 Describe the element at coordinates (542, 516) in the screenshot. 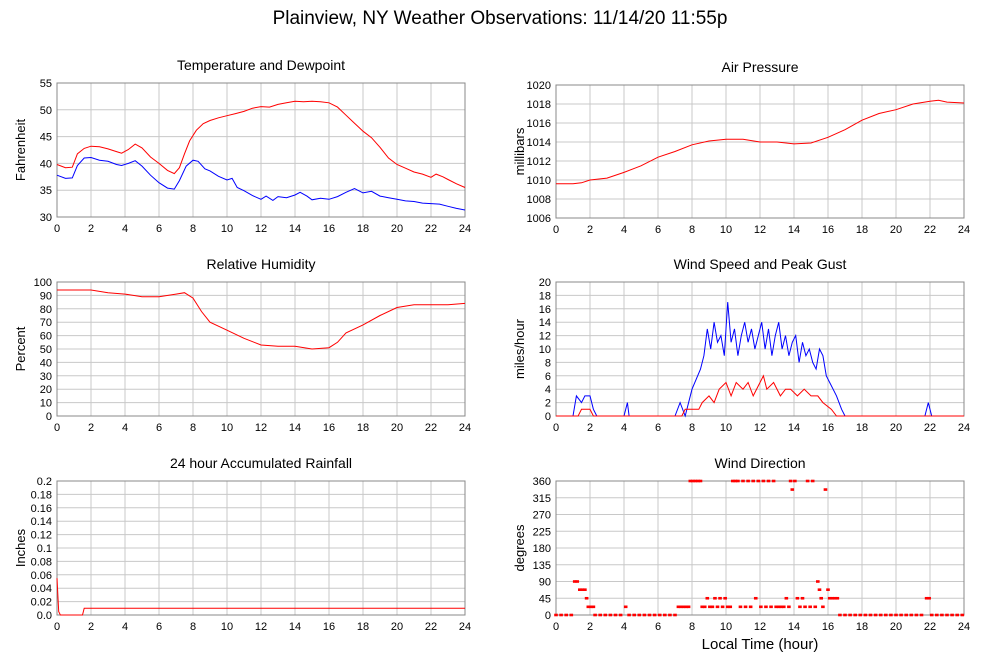

I see `y-tick-label: 270` at that location.